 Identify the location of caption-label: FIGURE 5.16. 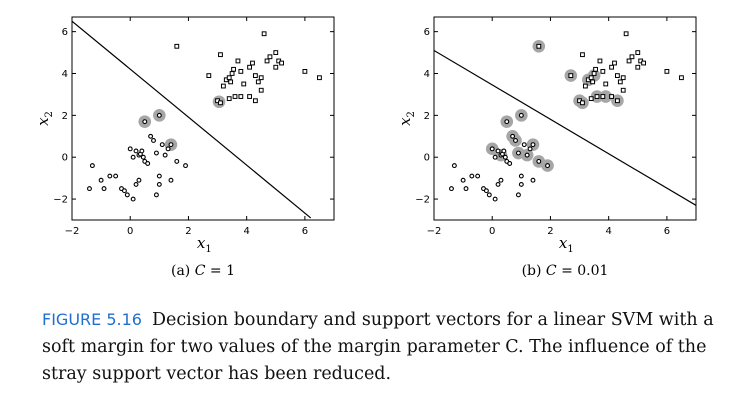
(92, 319).